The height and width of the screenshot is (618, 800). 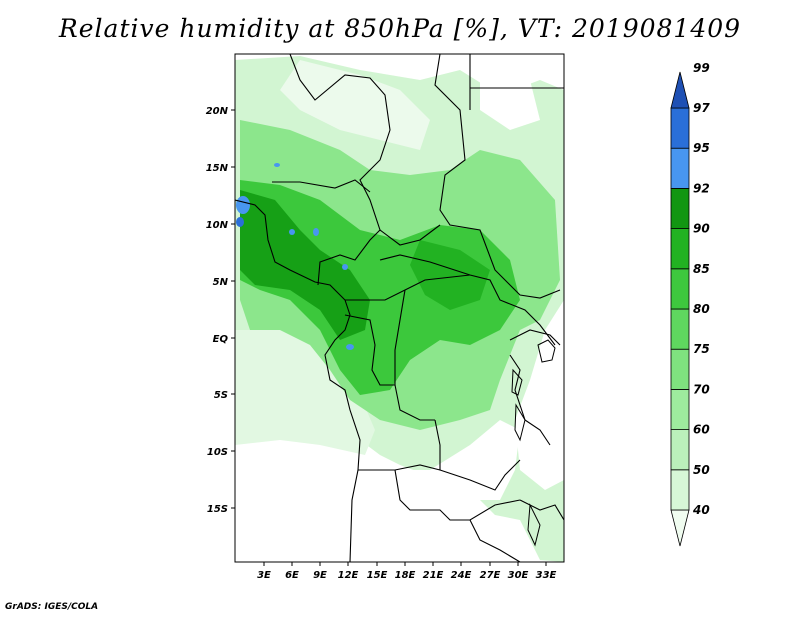 What do you see at coordinates (380, 287) in the screenshot?
I see `humidity-zone-dark` at bounding box center [380, 287].